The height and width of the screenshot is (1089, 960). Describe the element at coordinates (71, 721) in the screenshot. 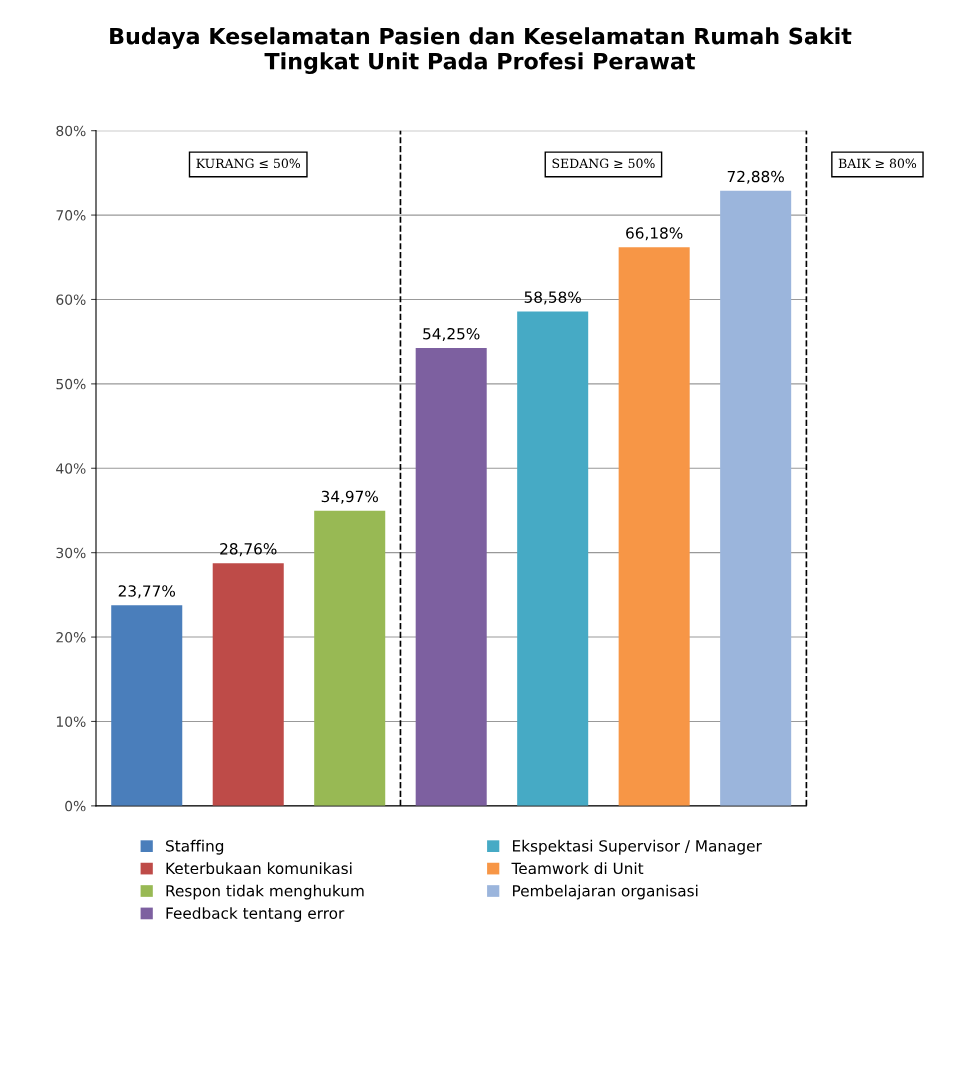

I see `y-tick-label: 10%` at that location.